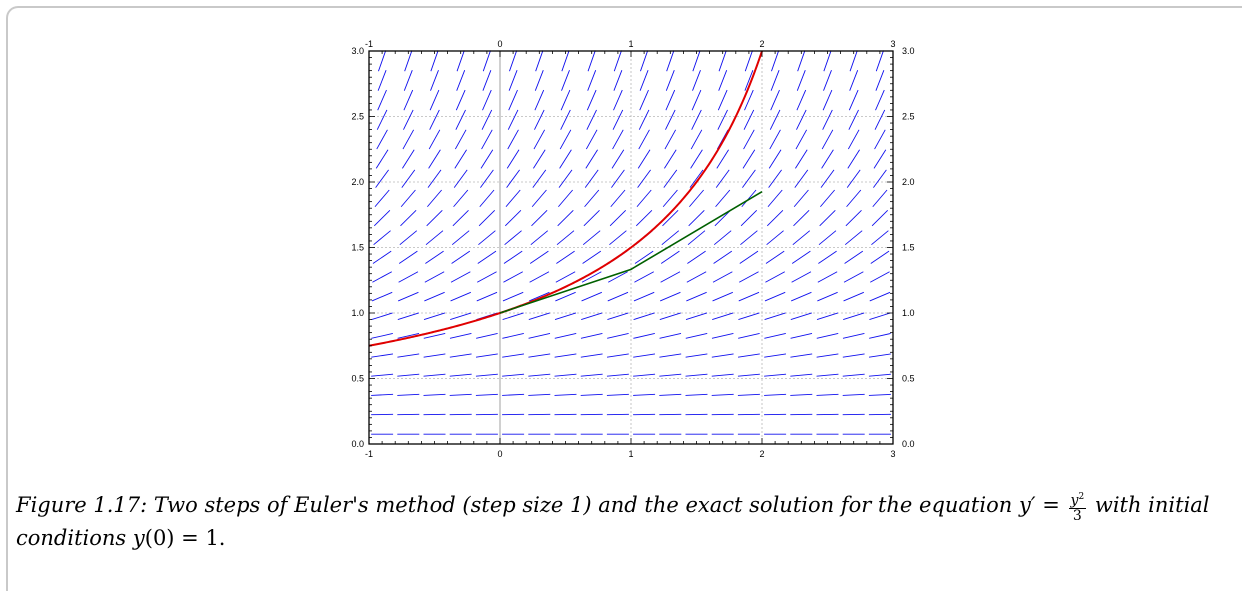 The image size is (1244, 591). I want to click on condition-y: y, so click(138, 537).